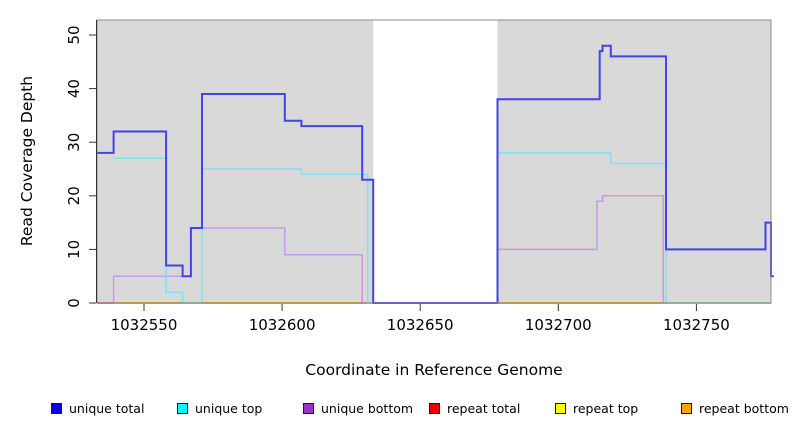  I want to click on x-tick-label: 1032550, so click(144, 325).